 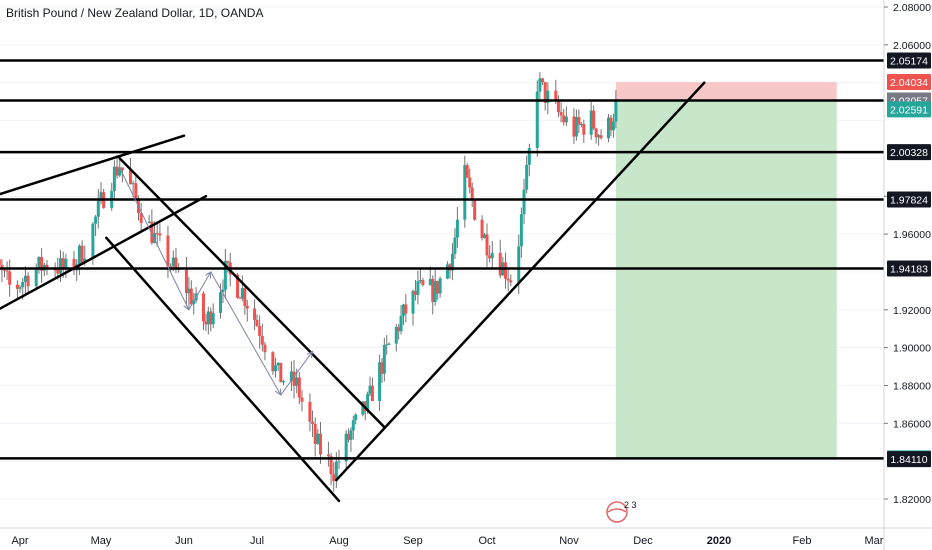 I want to click on x-tick-label: Dec, so click(x=643, y=541).